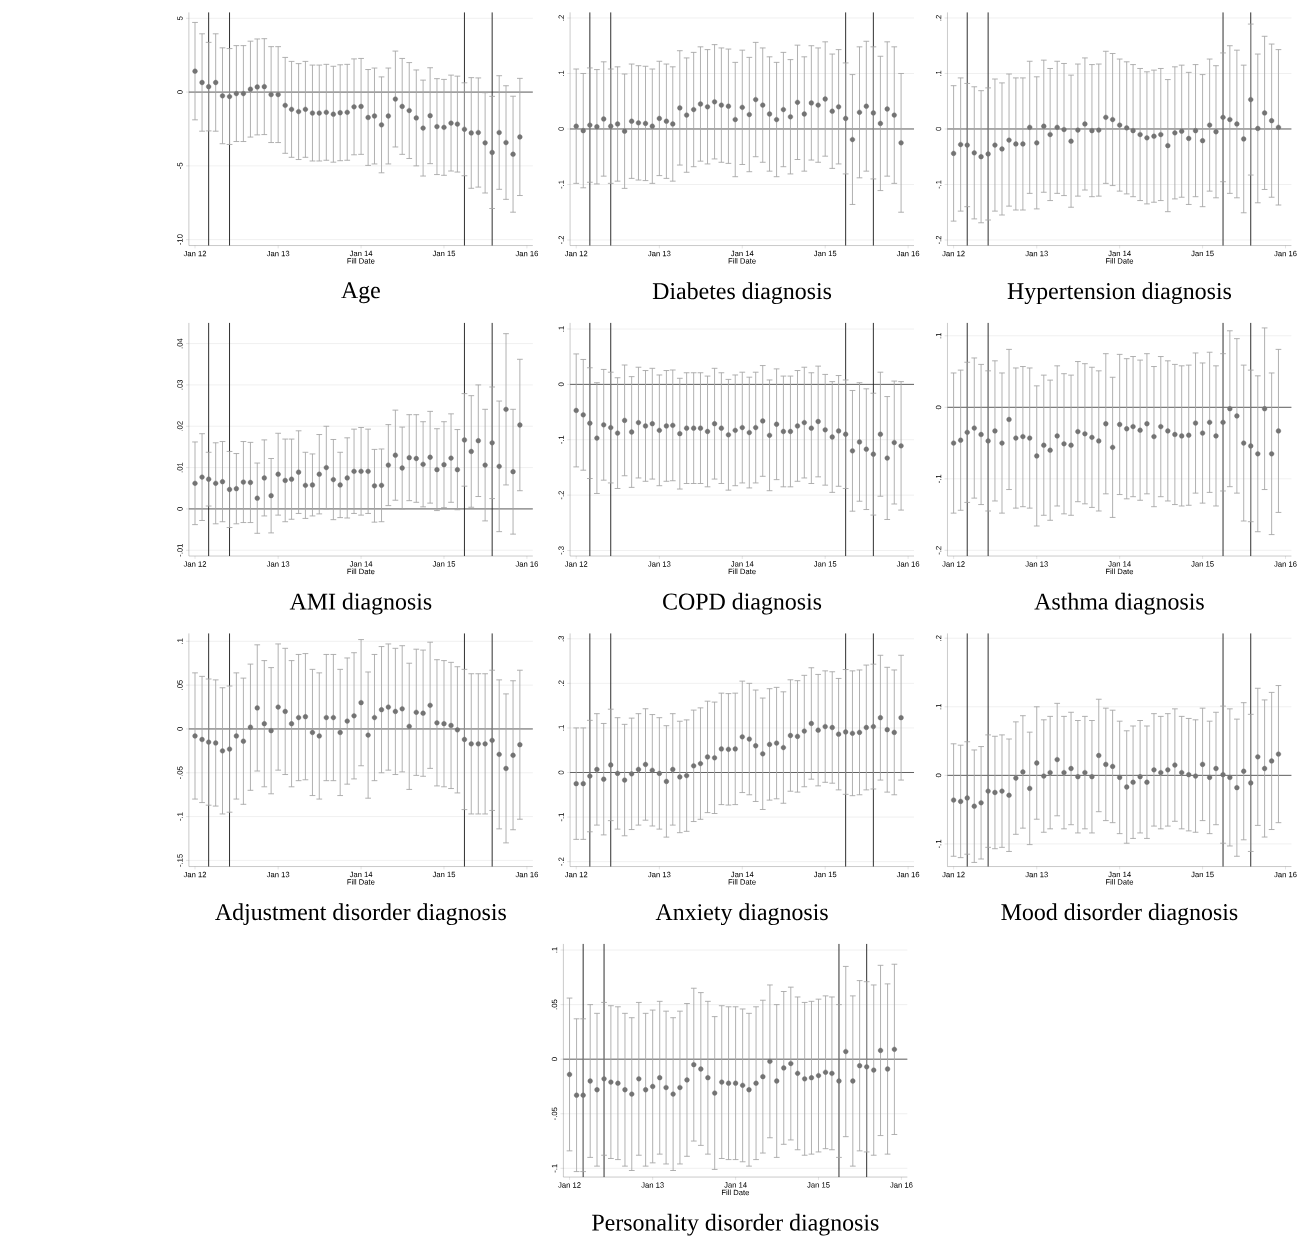 The image size is (1300, 1242). Describe the element at coordinates (735, 1224) in the screenshot. I see `text: Personality disorder diagnosis` at that location.